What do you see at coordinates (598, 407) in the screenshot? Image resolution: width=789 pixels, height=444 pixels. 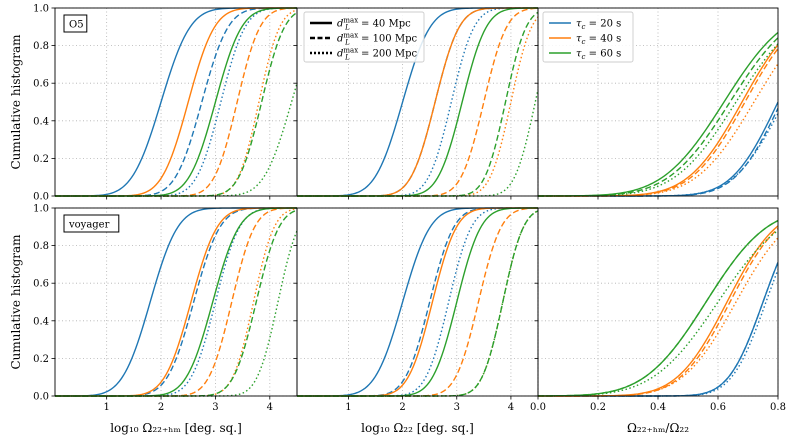 I see `x-tick-label: 0.2` at bounding box center [598, 407].